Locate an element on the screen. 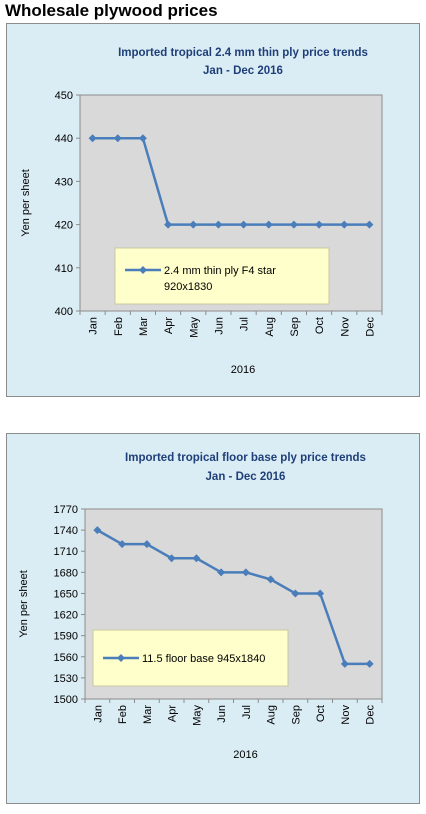 Image resolution: width=426 pixels, height=814 pixels. y-tick-label: 440 is located at coordinates (64, 139).